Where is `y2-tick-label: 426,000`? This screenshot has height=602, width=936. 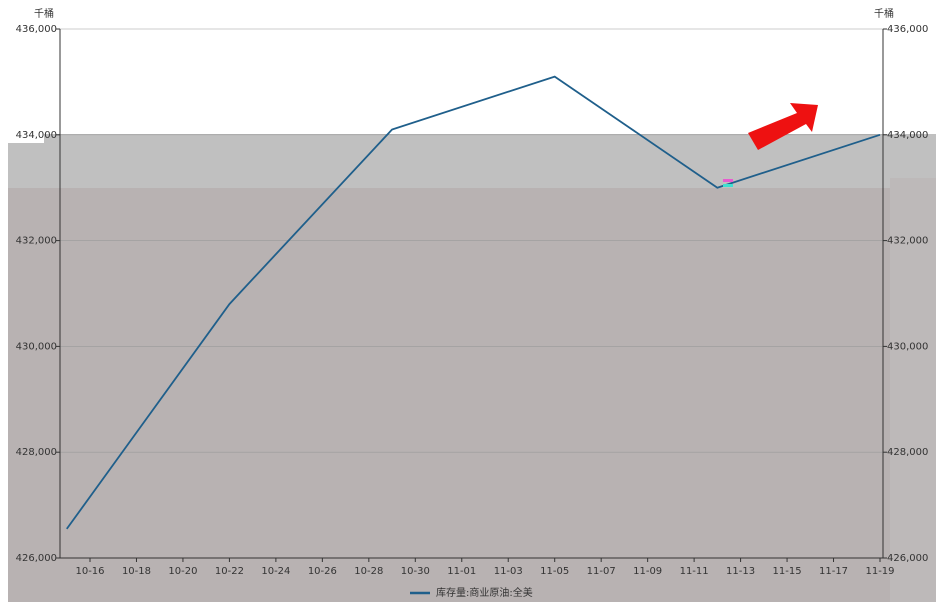
y2-tick-label: 426,000 is located at coordinates (907, 558).